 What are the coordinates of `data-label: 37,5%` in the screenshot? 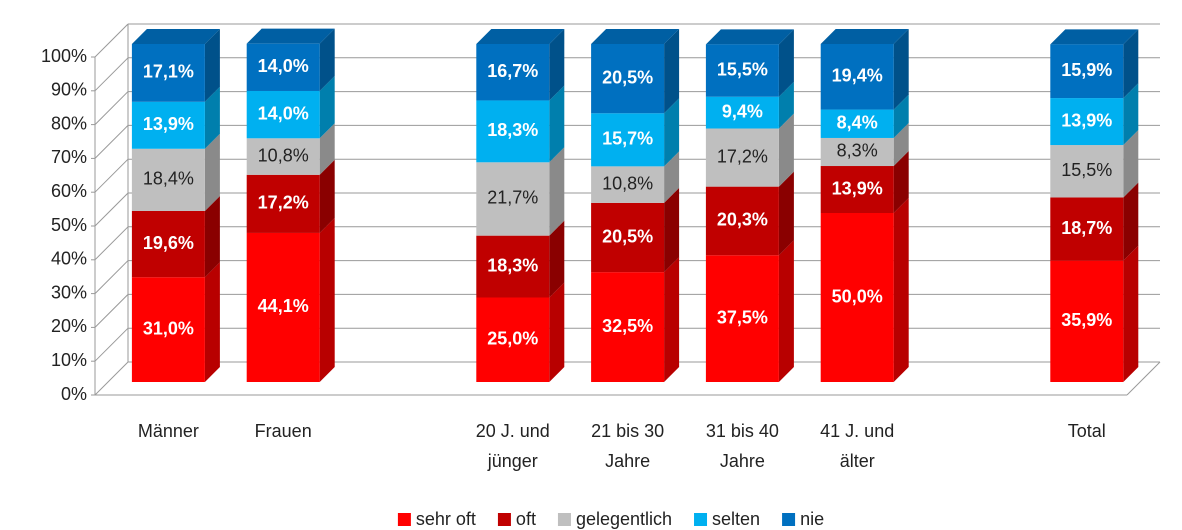 It's located at (742, 317).